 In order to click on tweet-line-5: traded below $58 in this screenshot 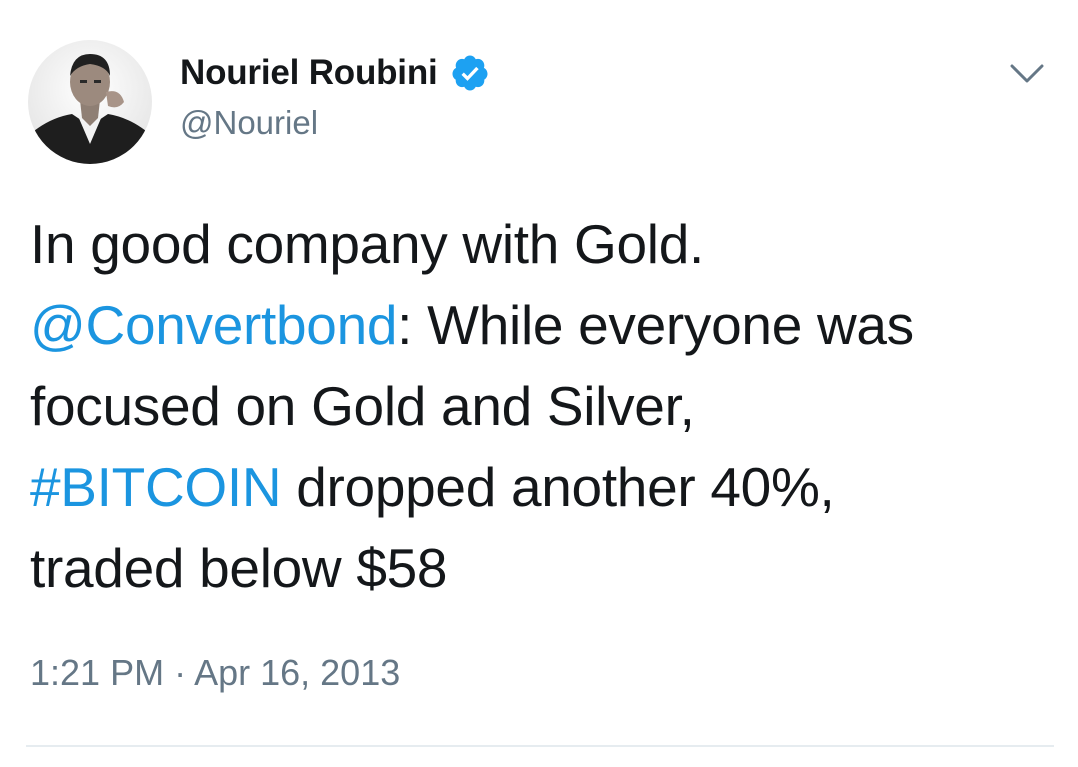, I will do `click(239, 568)`.